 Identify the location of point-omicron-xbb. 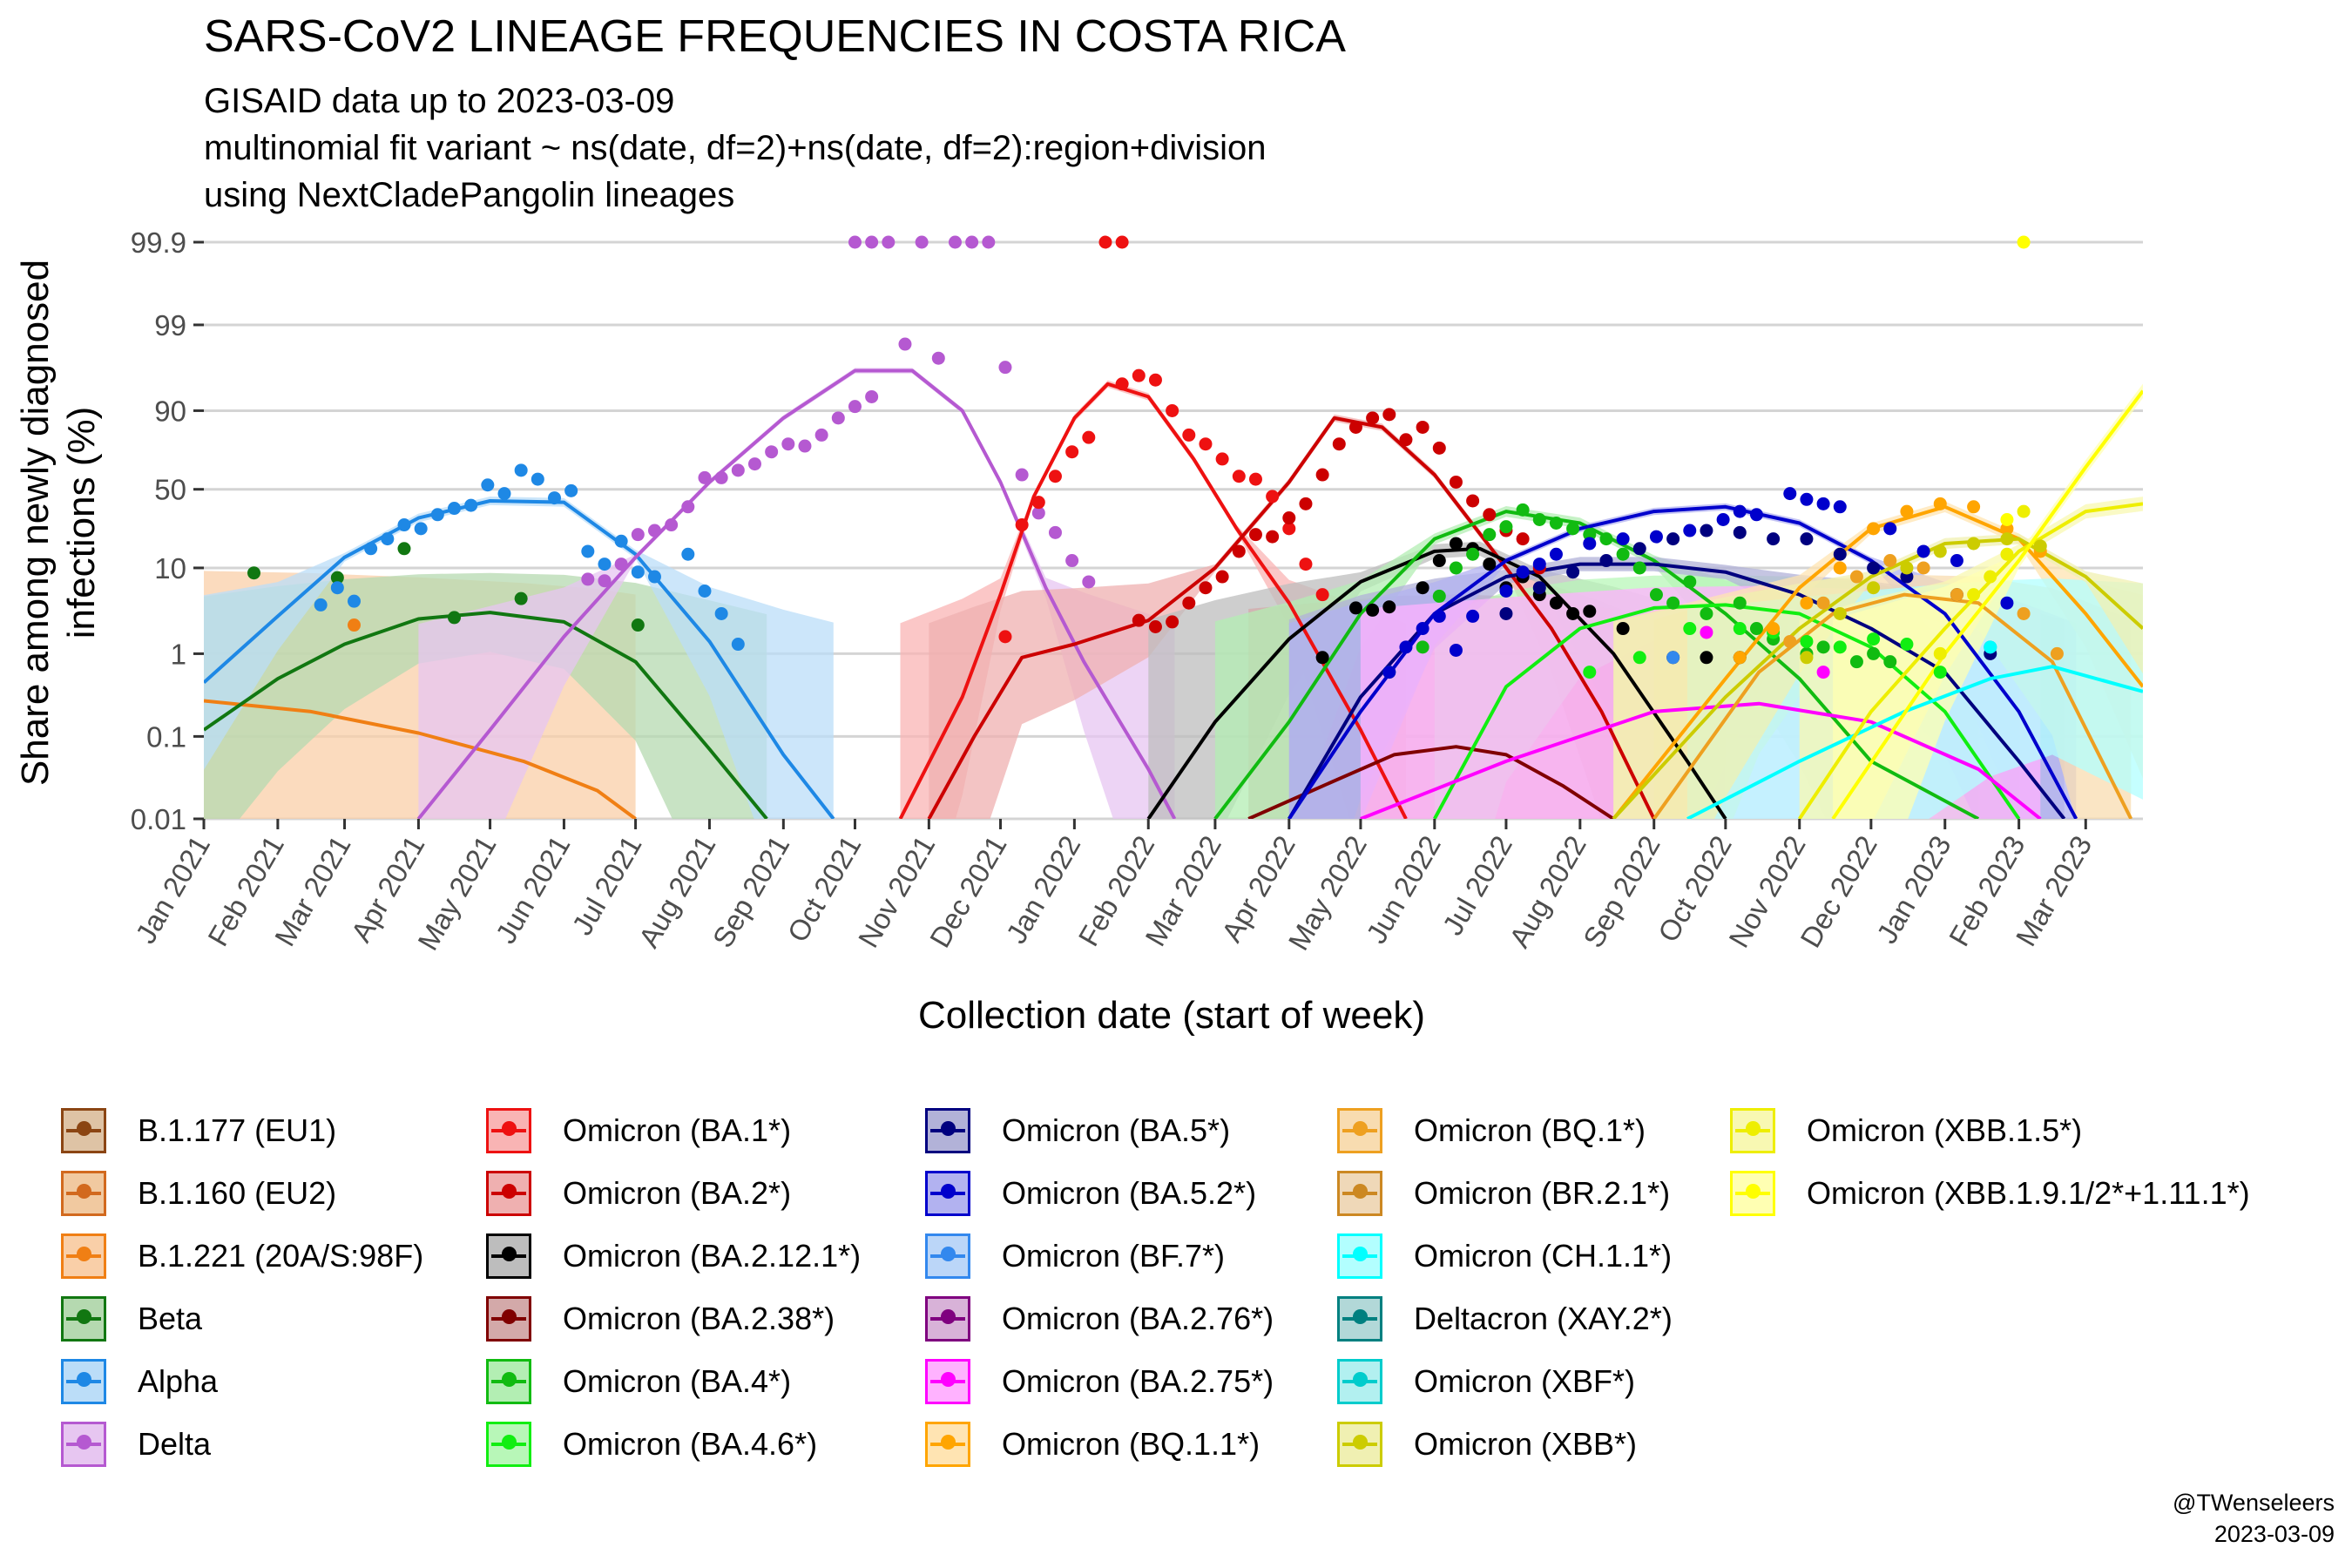
(1940, 551).